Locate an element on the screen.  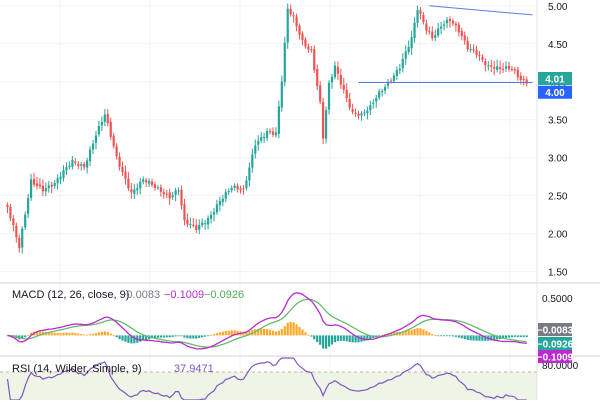
macd-signal-value: −0.1009 is located at coordinates (184, 295).